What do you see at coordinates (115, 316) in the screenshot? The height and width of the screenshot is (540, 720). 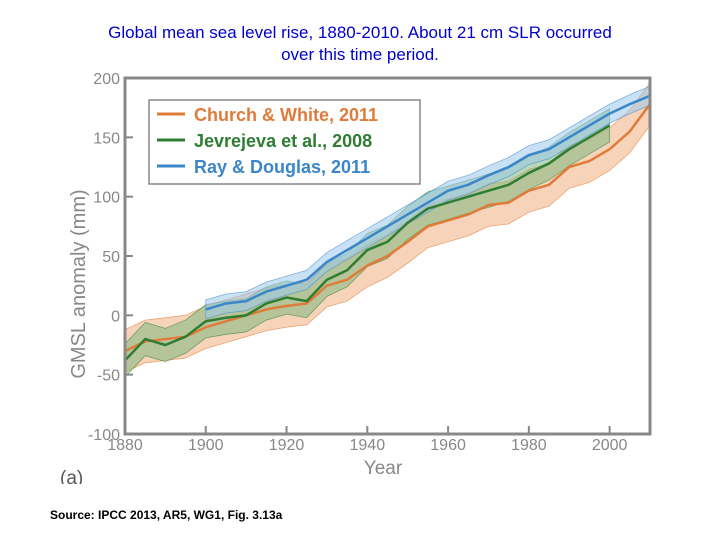 I see `y-tick-label: 0` at bounding box center [115, 316].